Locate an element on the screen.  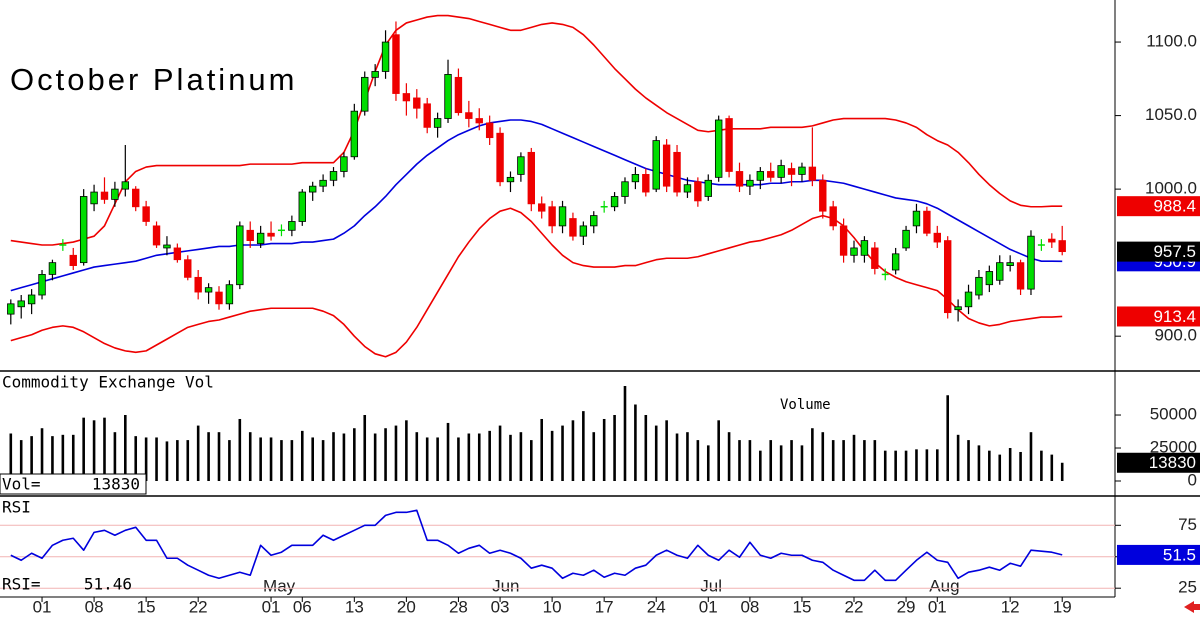
panel-title: Commodity Exchange Vol is located at coordinates (108, 382).